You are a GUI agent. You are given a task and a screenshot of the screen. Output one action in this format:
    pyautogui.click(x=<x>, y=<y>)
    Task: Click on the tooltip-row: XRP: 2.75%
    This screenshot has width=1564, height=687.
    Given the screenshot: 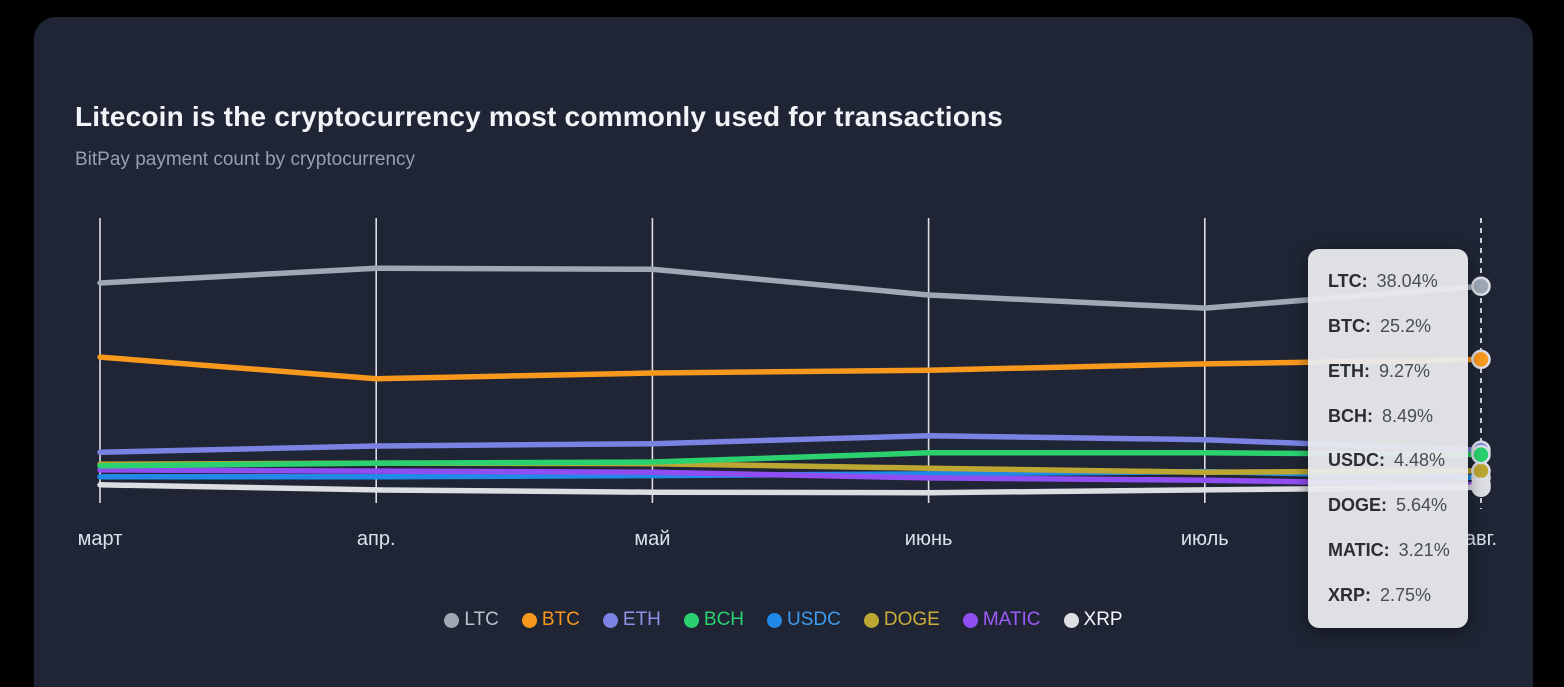 What is the action you would take?
    pyautogui.click(x=1388, y=595)
    